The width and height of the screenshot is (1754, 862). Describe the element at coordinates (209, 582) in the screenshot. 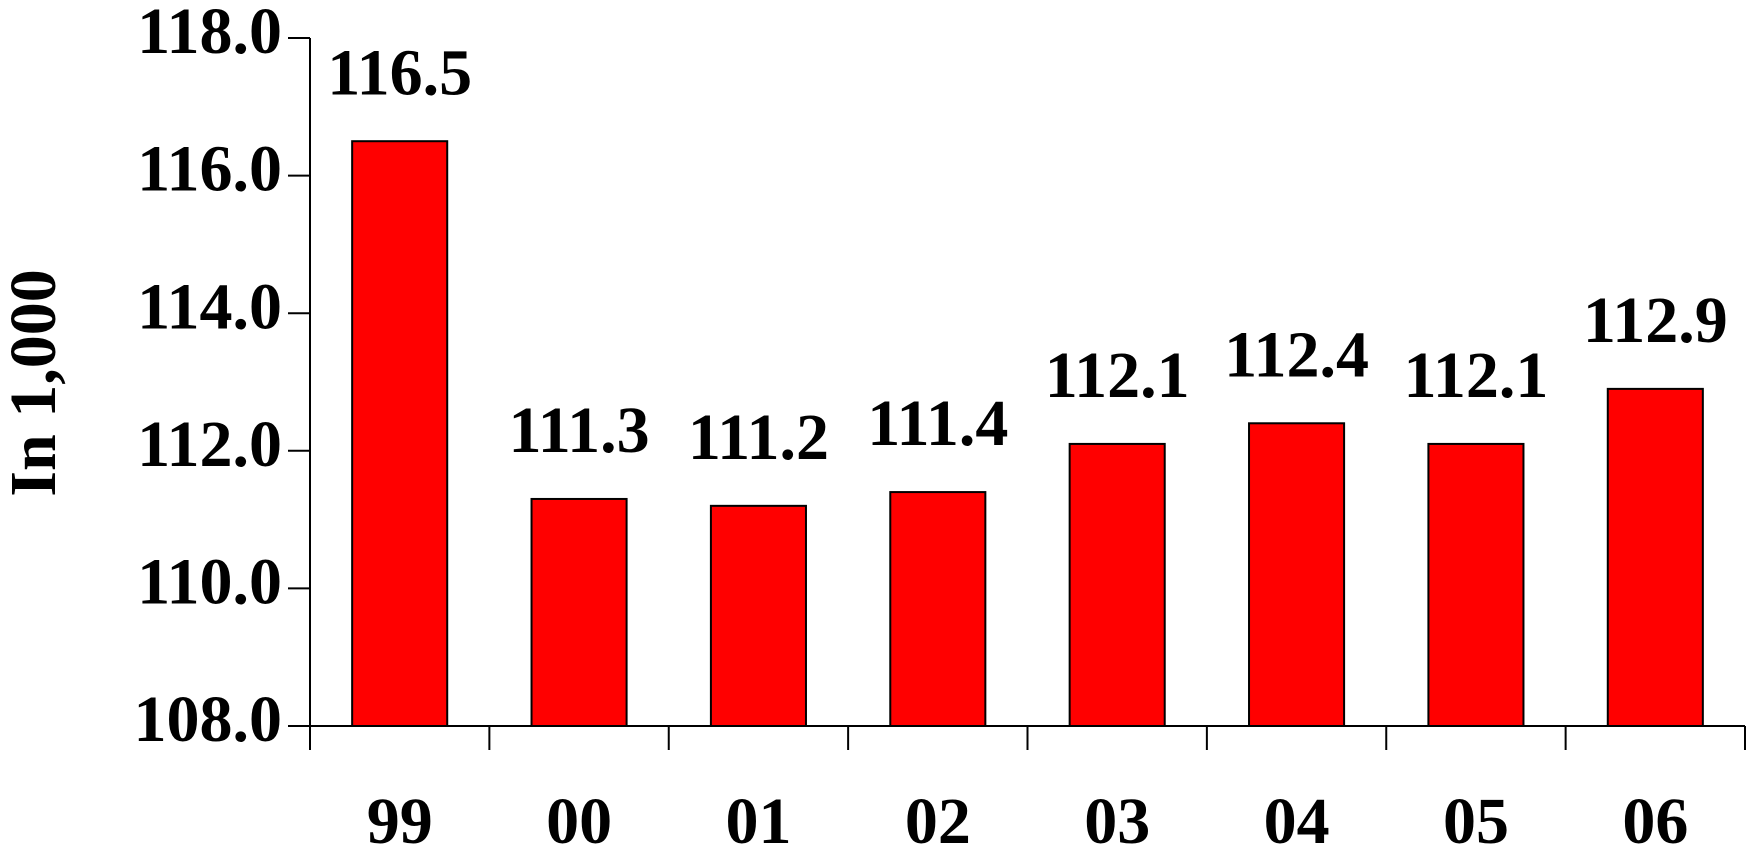

I see `y-tick-label: 110.0` at that location.